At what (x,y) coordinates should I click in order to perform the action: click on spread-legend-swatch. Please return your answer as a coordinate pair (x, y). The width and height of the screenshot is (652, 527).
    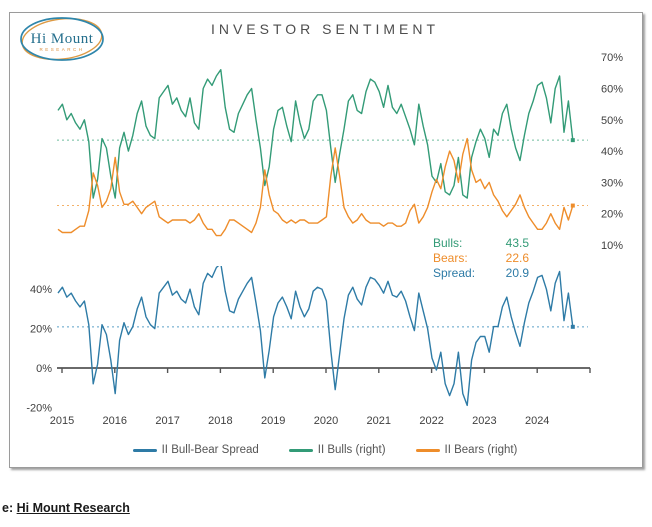
    Looking at the image, I should click on (144, 450).